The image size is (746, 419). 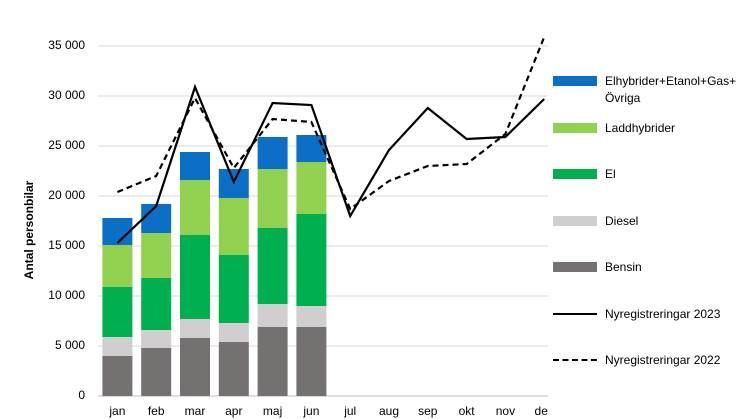 I want to click on y-tick-label: 15 000, so click(x=66, y=245).